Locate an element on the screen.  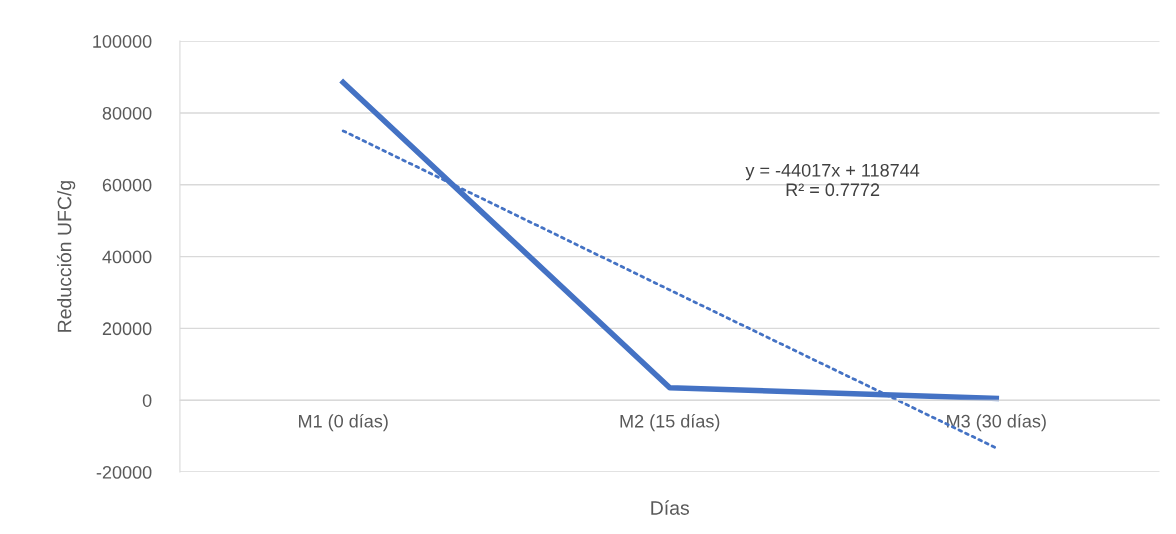
x-axis-title: Días is located at coordinates (670, 507).